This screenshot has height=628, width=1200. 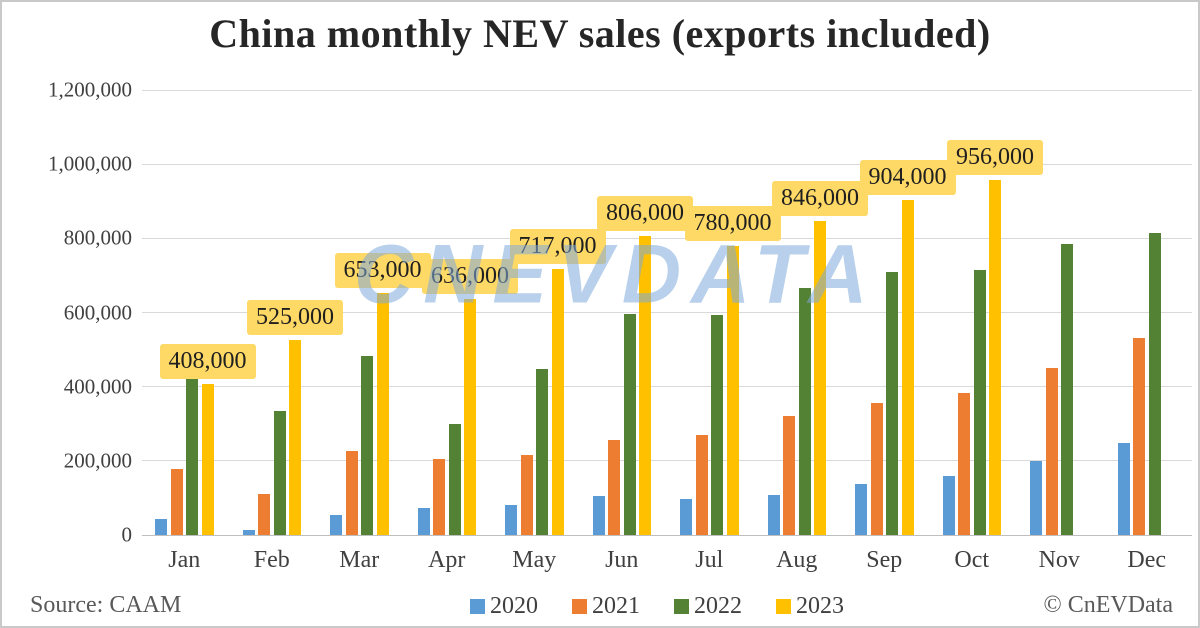 What do you see at coordinates (876, 468) in the screenshot?
I see `bar-2021-sep` at bounding box center [876, 468].